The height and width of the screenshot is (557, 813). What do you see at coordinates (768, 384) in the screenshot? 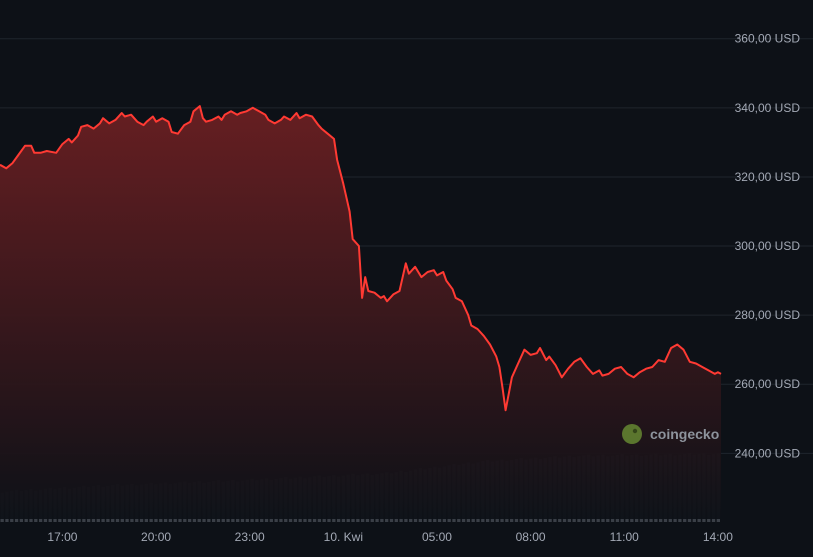
I see `y-tick-label: 260,00 USD` at bounding box center [768, 384].